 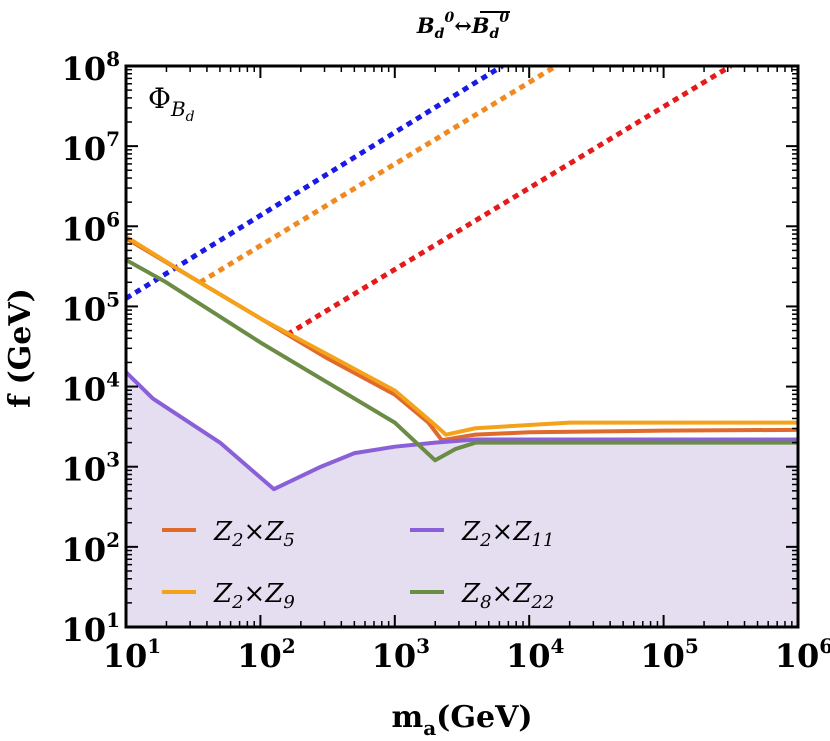 What do you see at coordinates (462, 26) in the screenshot?
I see `chart-title: Bd0↔Bd0` at bounding box center [462, 26].